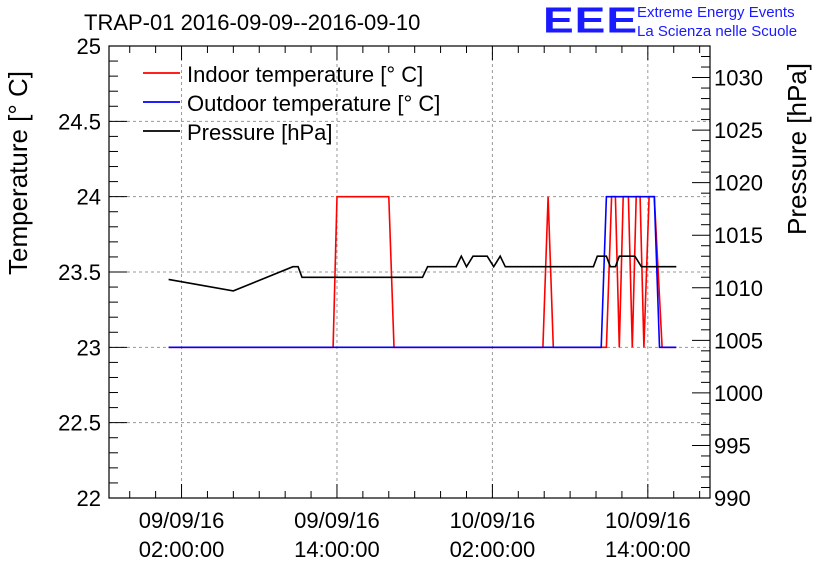 Image resolution: width=836 pixels, height=572 pixels. Describe the element at coordinates (732, 498) in the screenshot. I see `right-tick-label: 990` at that location.